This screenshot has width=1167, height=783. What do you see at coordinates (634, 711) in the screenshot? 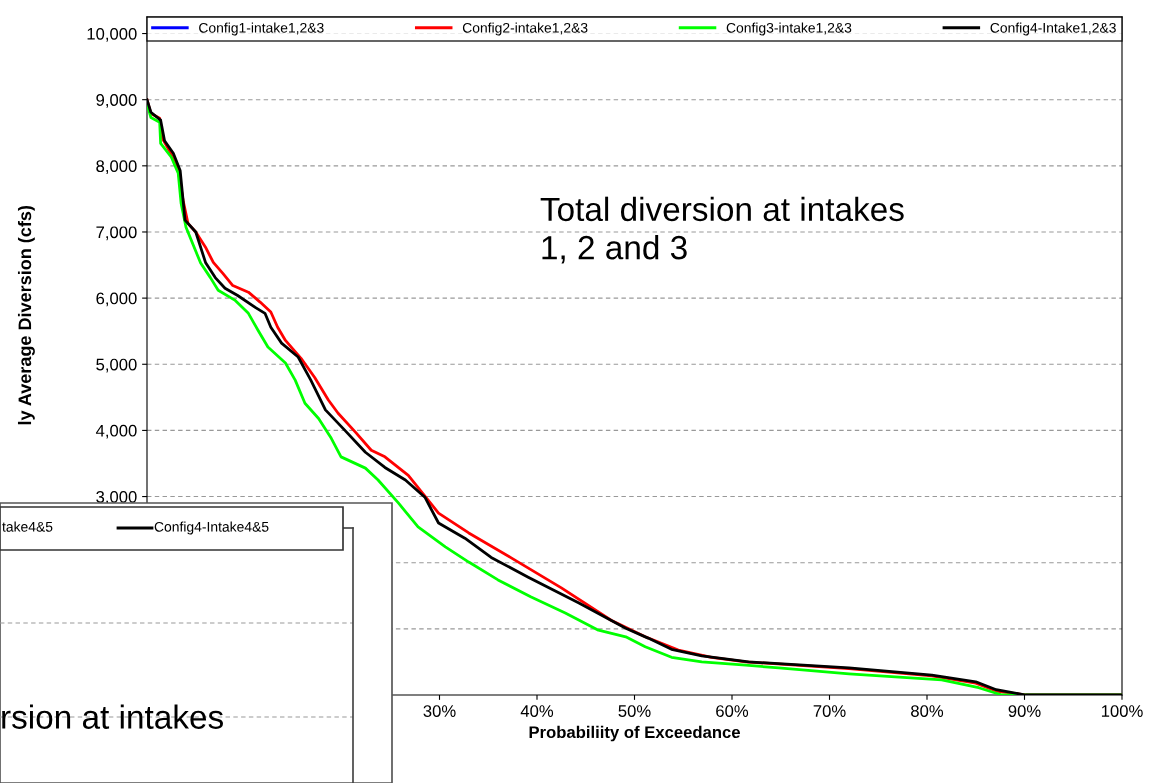
I see `x-tick-label: 50%` at bounding box center [634, 711].